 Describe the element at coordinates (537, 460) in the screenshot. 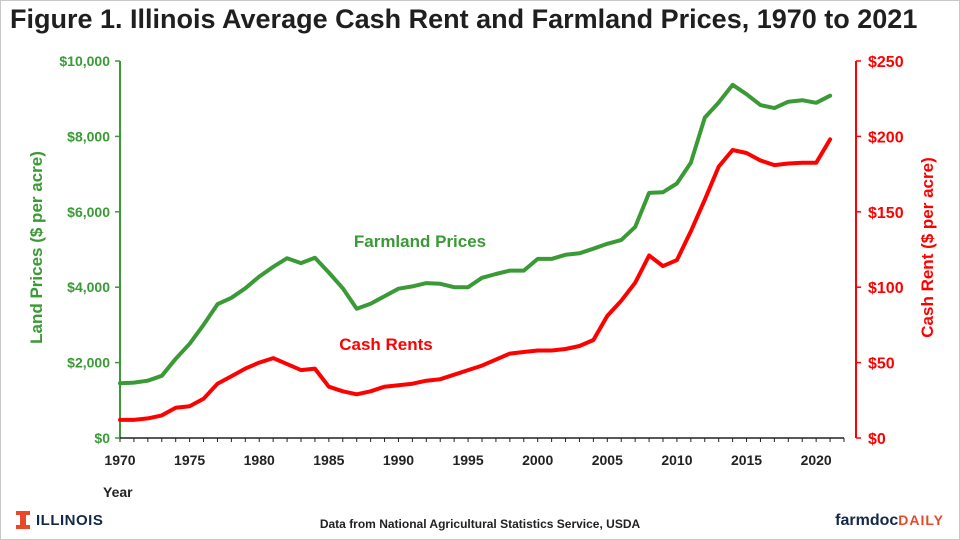

I see `x-tick-label: 2000` at that location.